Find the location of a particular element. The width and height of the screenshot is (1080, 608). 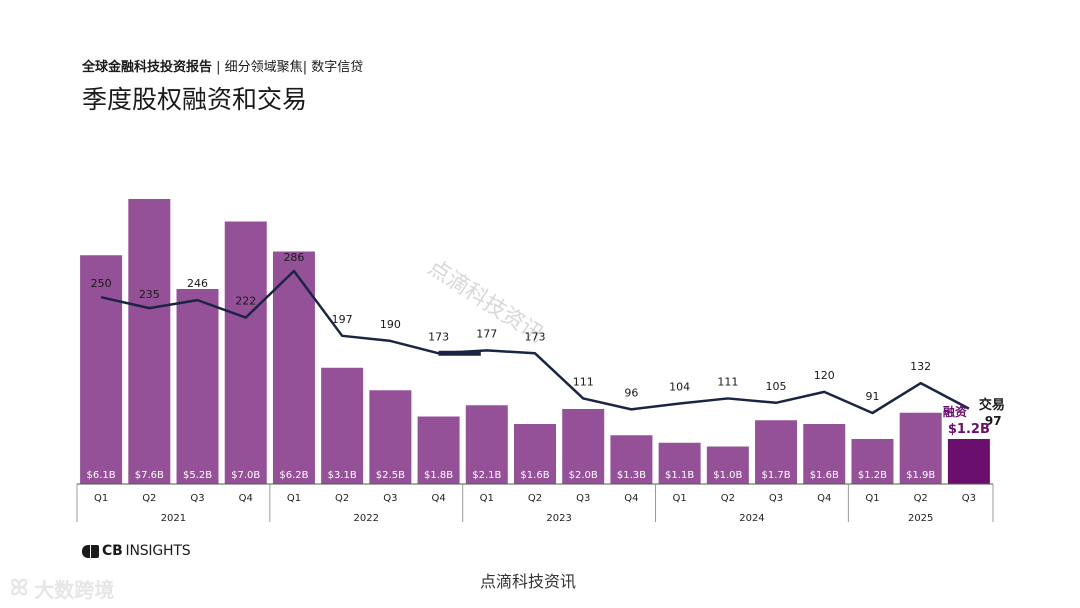

bar-value-label-3: $7.0B is located at coordinates (245, 475).